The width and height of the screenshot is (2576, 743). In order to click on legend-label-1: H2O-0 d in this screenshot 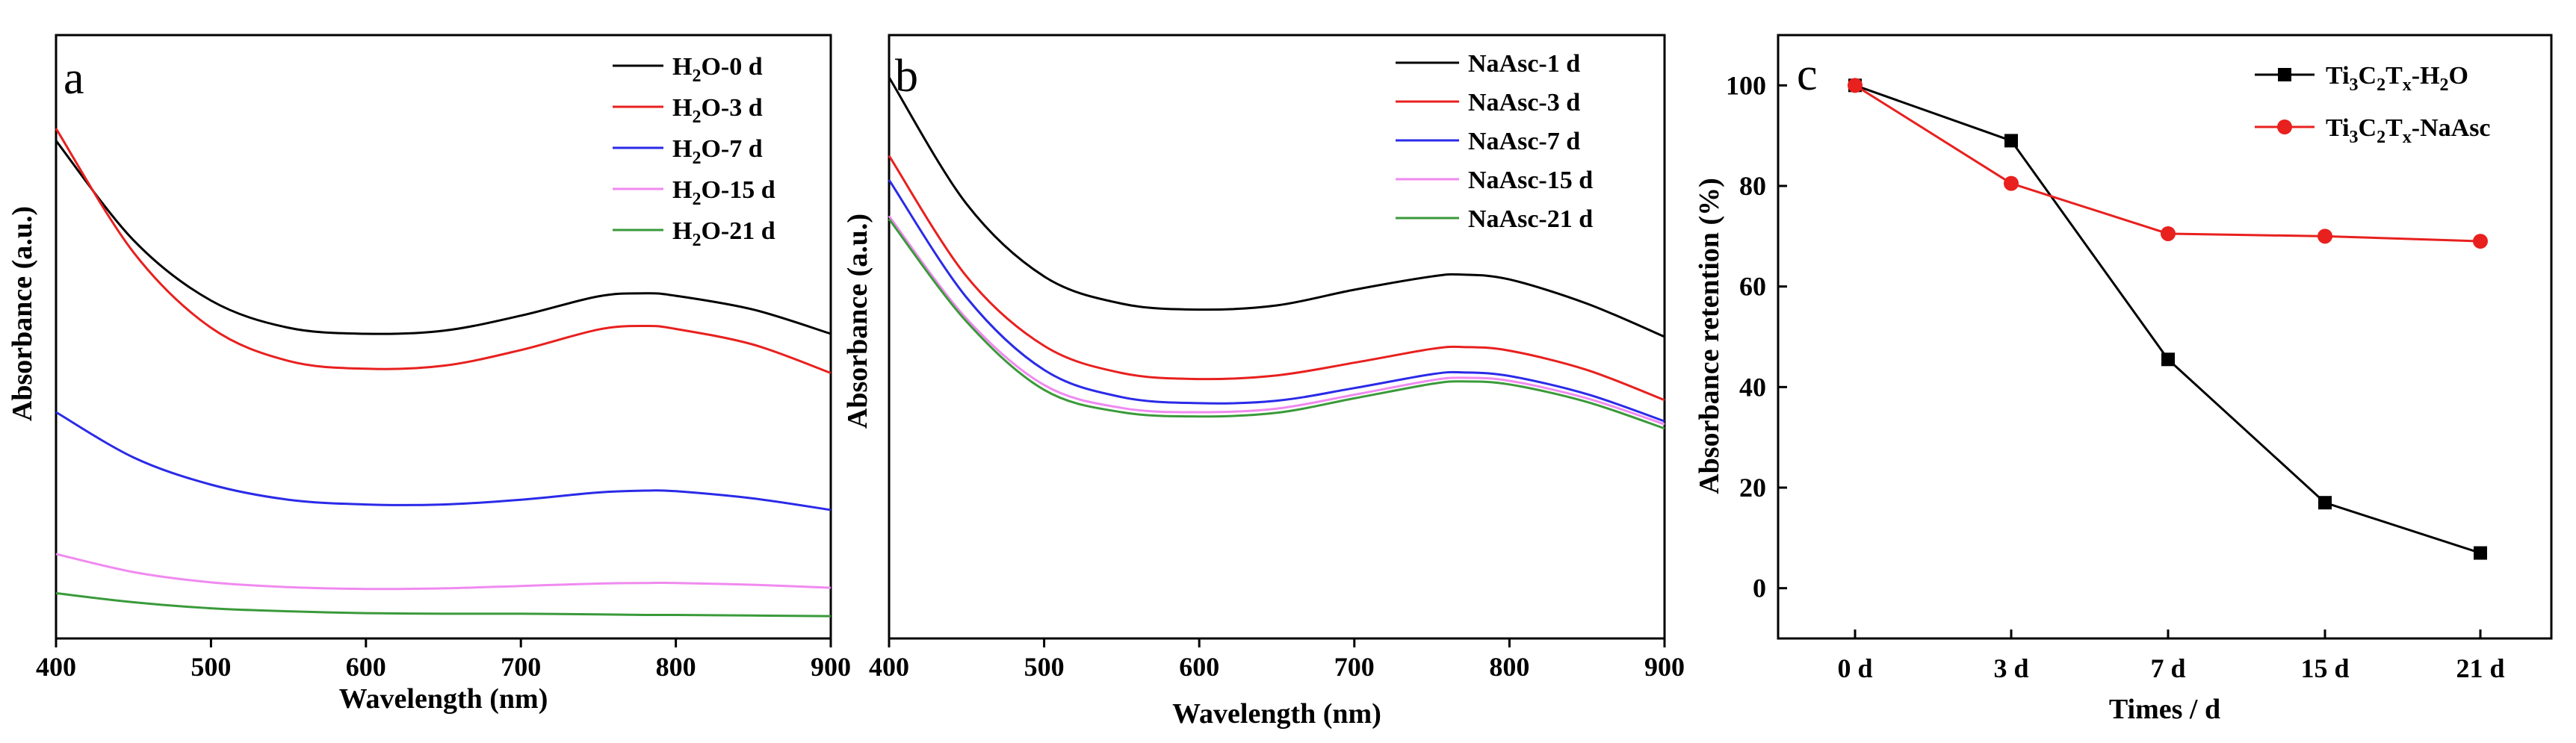, I will do `click(717, 69)`.